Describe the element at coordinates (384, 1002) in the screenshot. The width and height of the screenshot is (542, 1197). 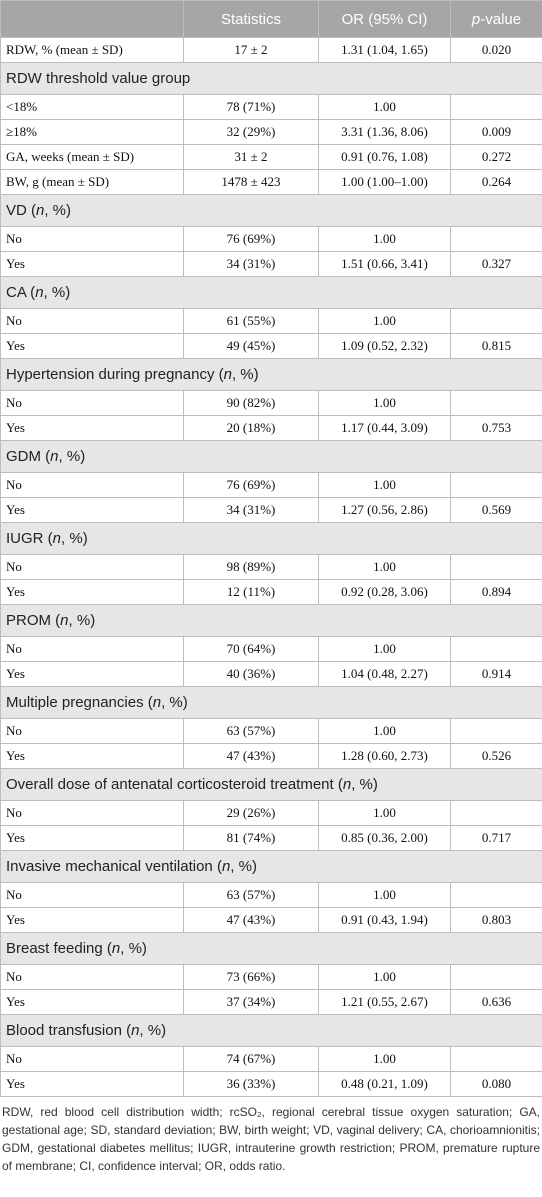
I see `value-cell: 1.21 (0.55, 2.67)` at that location.